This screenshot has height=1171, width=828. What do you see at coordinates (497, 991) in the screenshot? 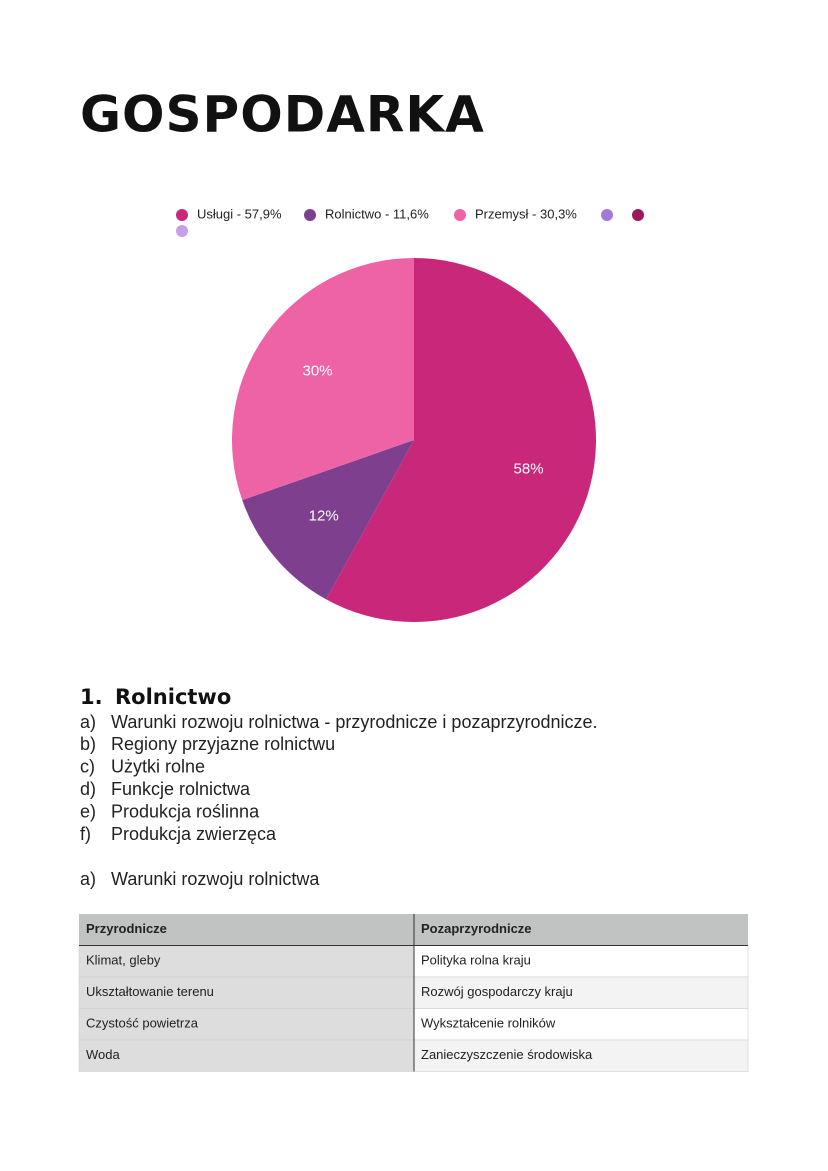
I see `table-cell-text: Rozwój gospodarczy kraju` at bounding box center [497, 991].